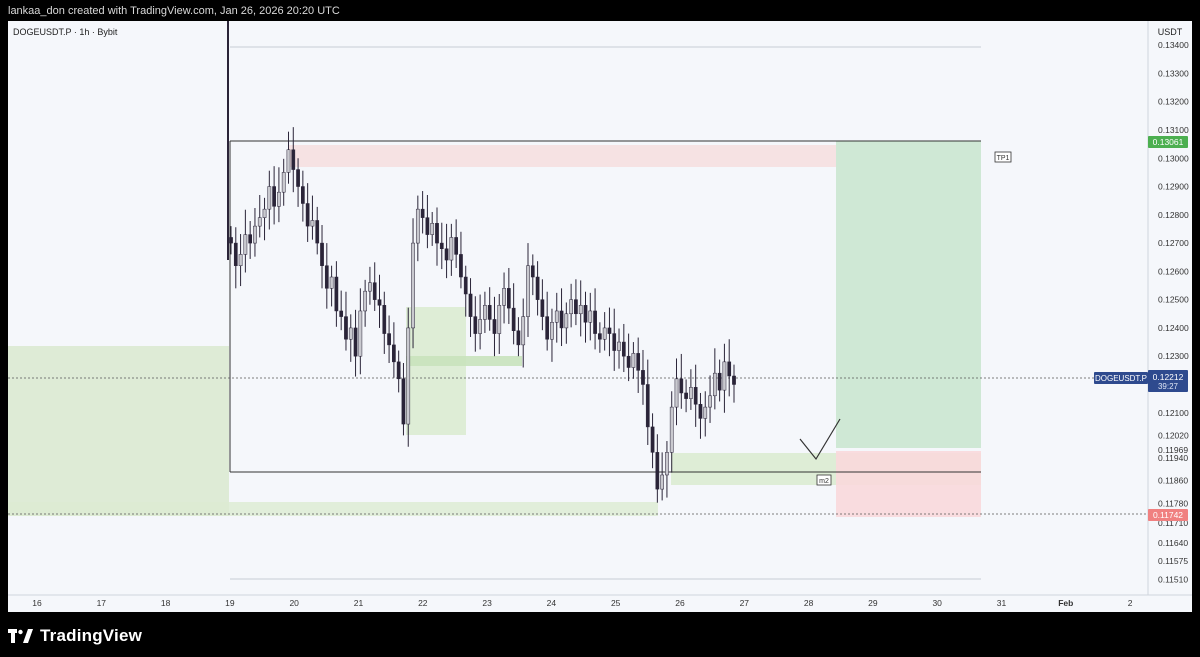 The width and height of the screenshot is (1200, 657). Describe the element at coordinates (294, 603) in the screenshot. I see `x-tick-label: 20` at that location.